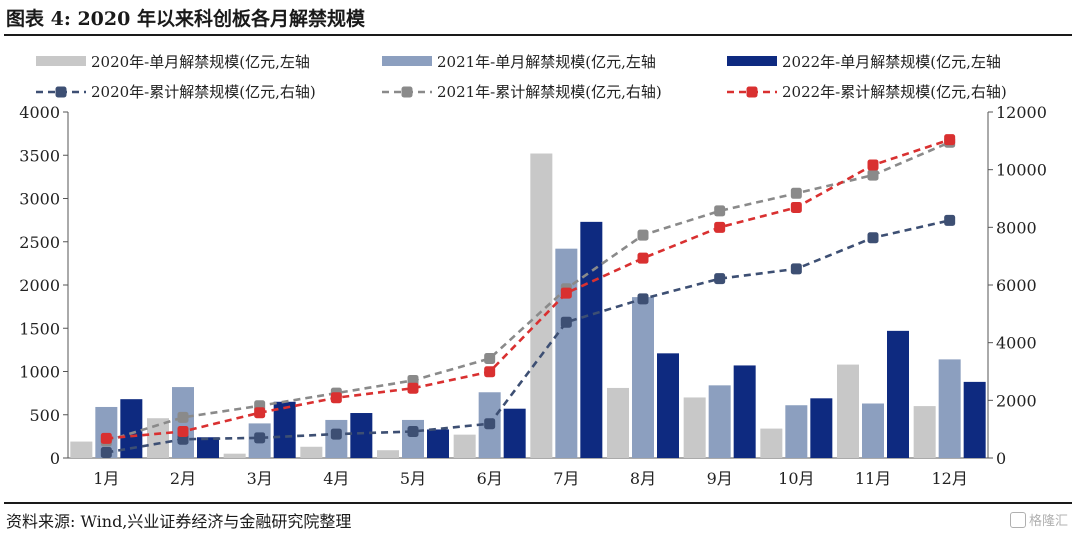 This screenshot has height=536, width=1080. I want to click on x-tick-label: 5月, so click(413, 478).